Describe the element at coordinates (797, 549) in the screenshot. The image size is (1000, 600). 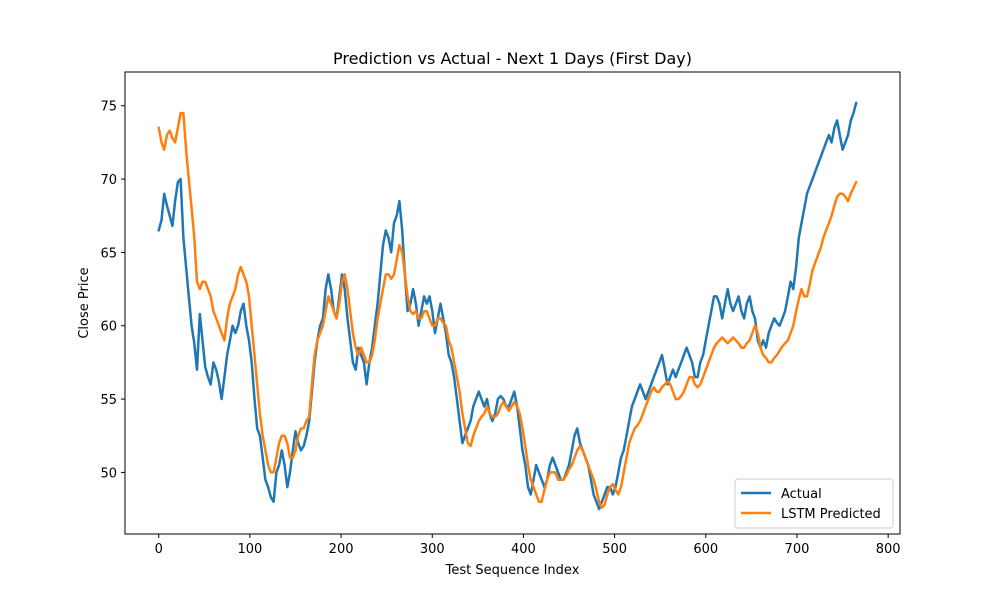
I see `x-tick-label: 700` at that location.